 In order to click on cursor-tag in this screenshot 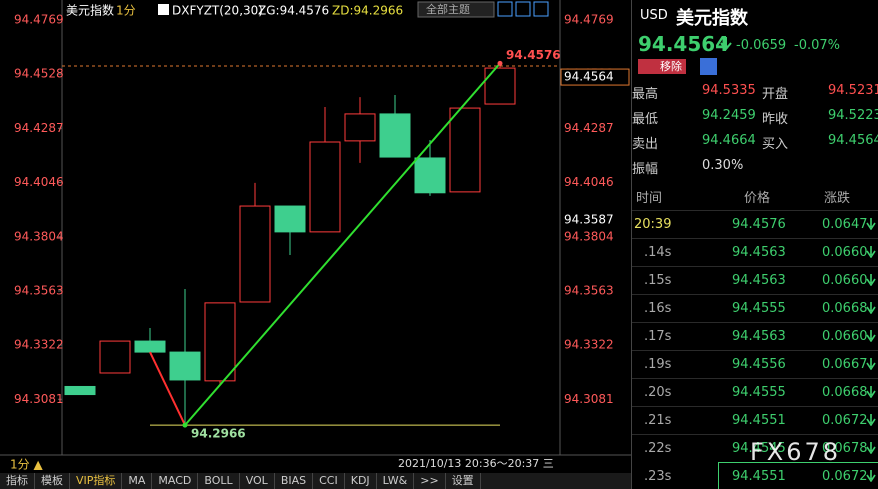, I will do `click(595, 220)`.